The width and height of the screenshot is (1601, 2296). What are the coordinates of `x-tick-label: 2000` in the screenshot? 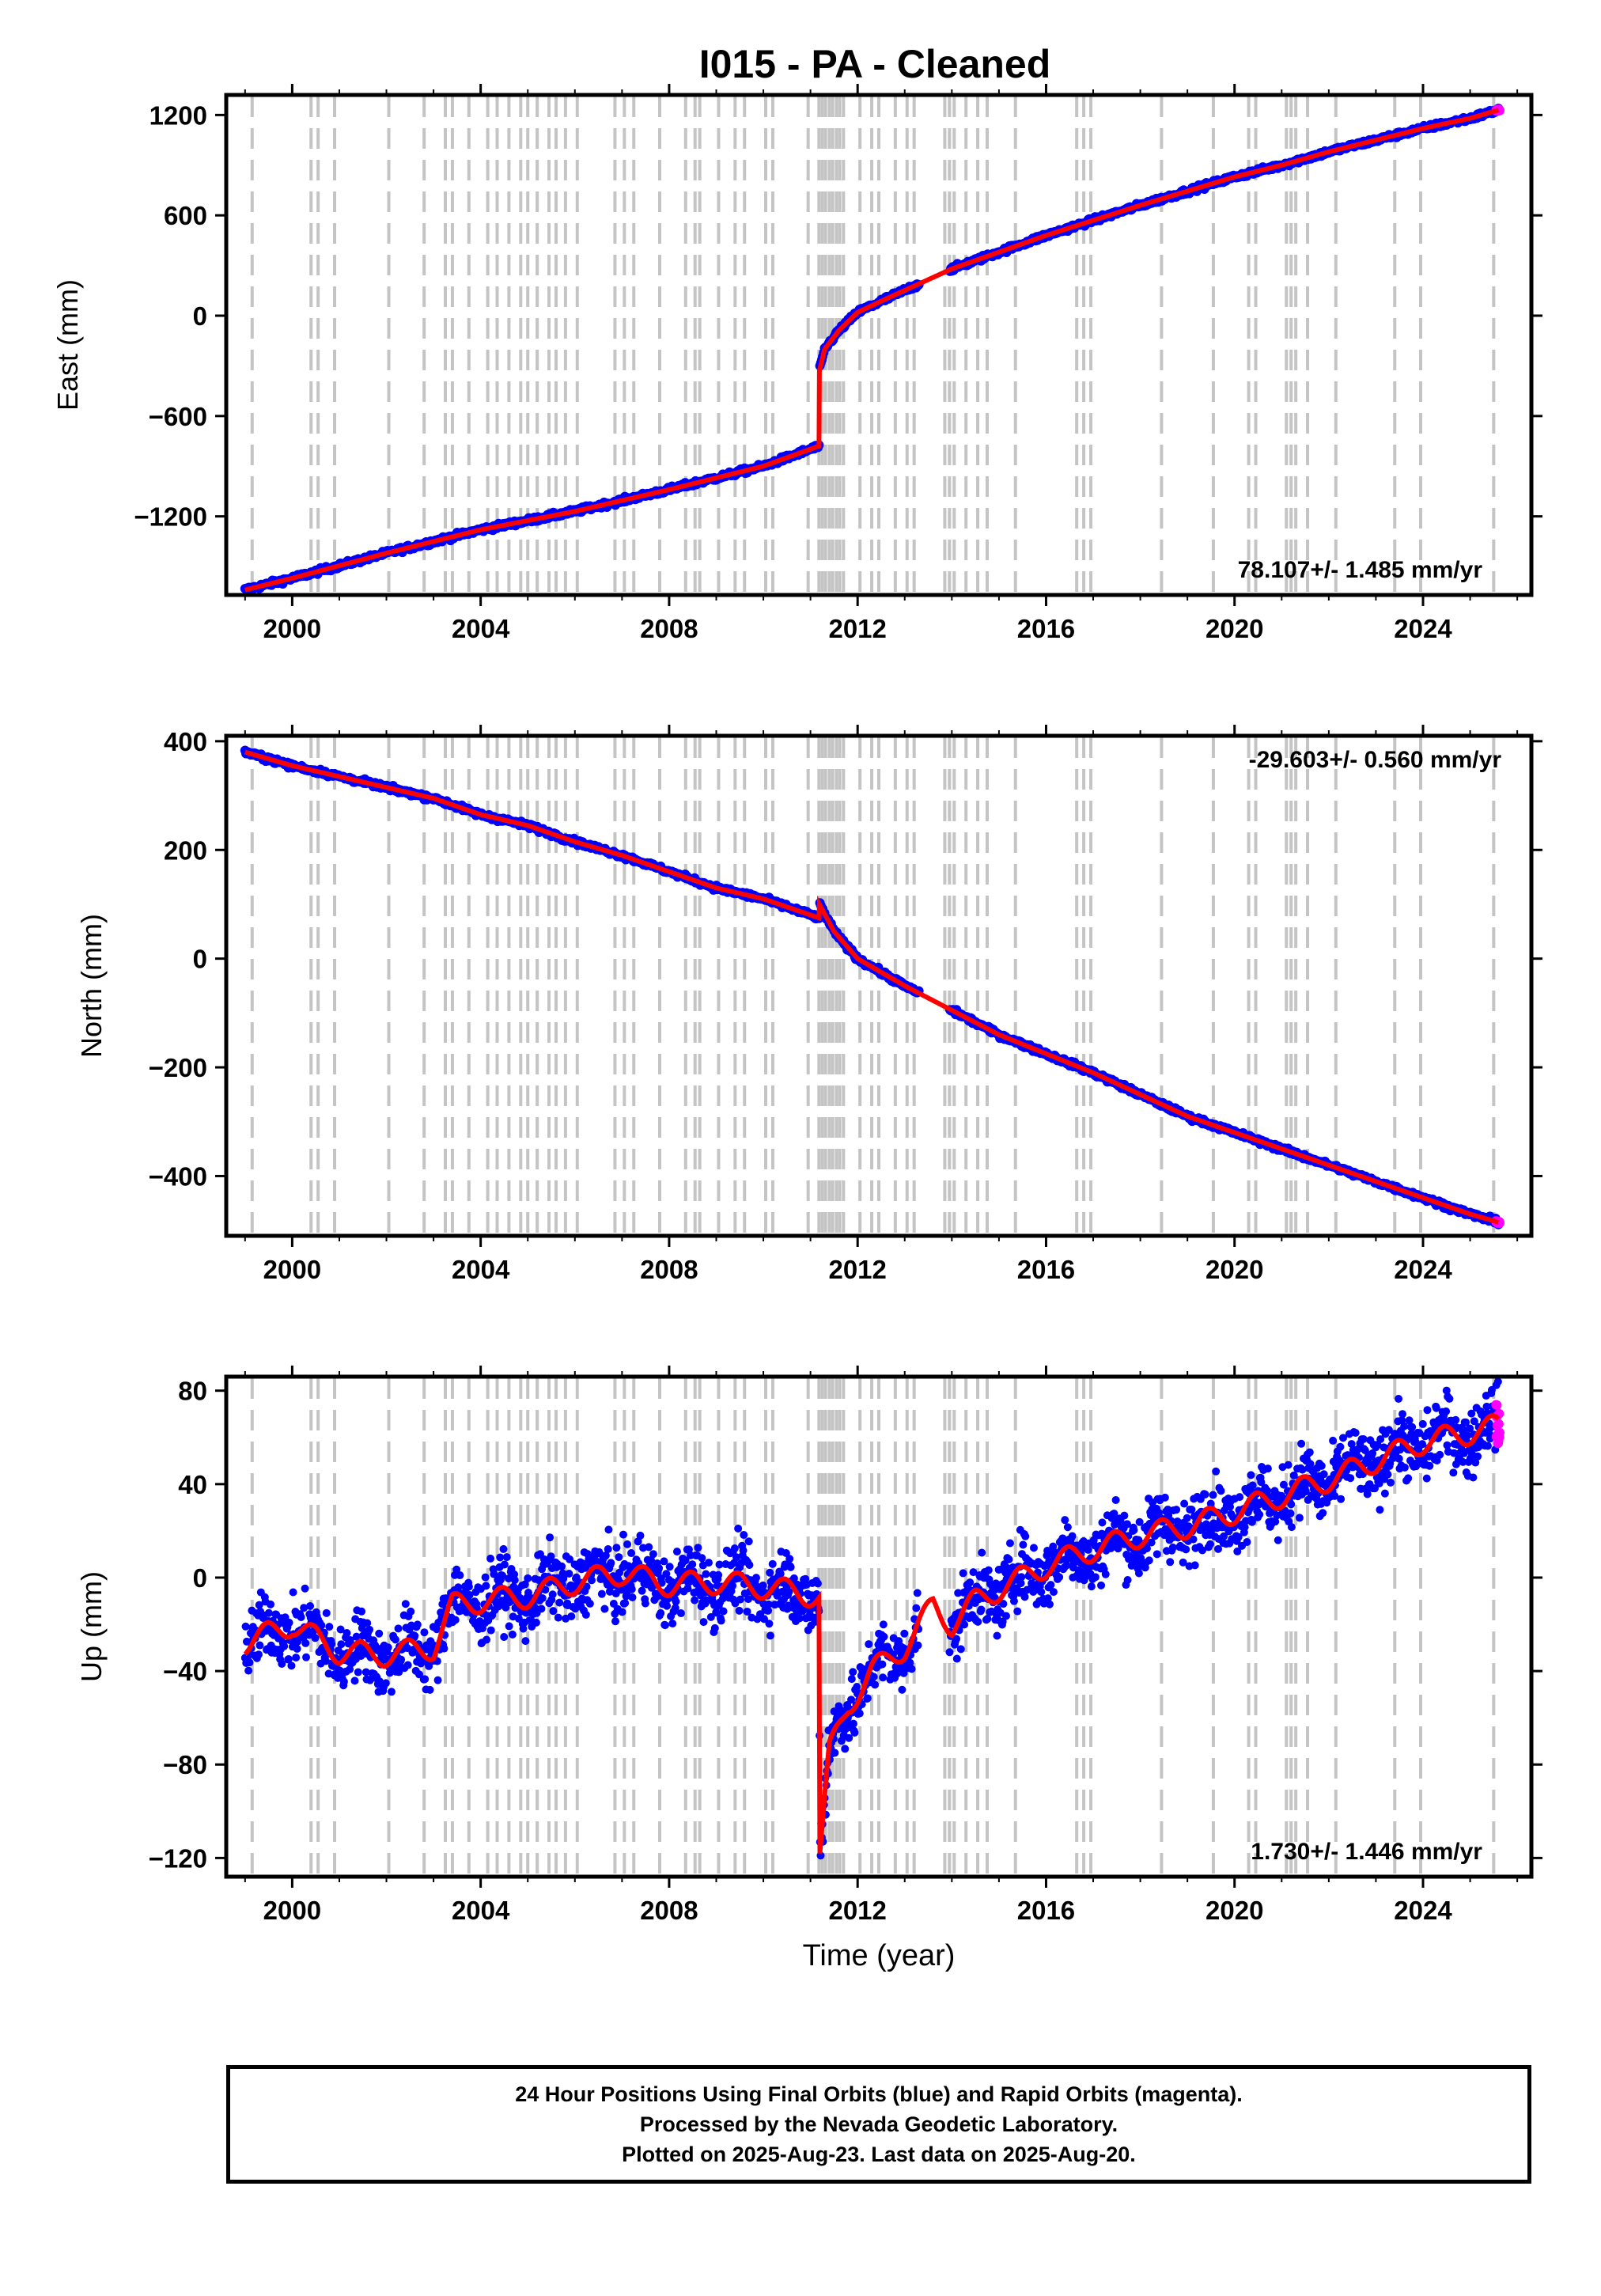 It's located at (292, 629).